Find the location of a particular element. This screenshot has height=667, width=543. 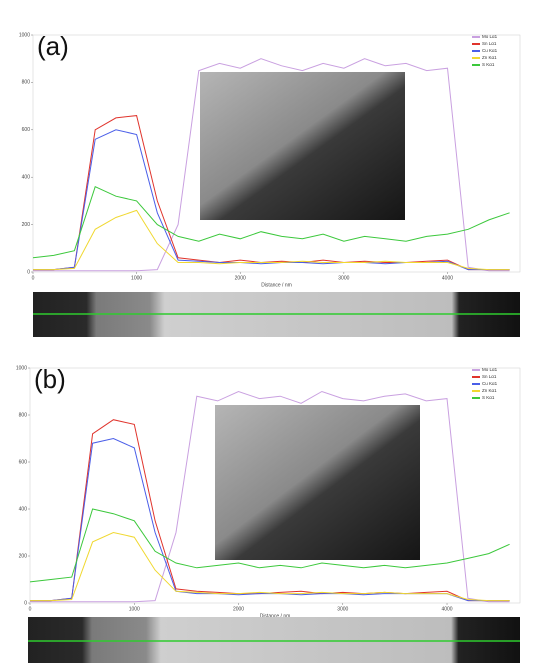

linescan-strip is located at coordinates (274, 640).